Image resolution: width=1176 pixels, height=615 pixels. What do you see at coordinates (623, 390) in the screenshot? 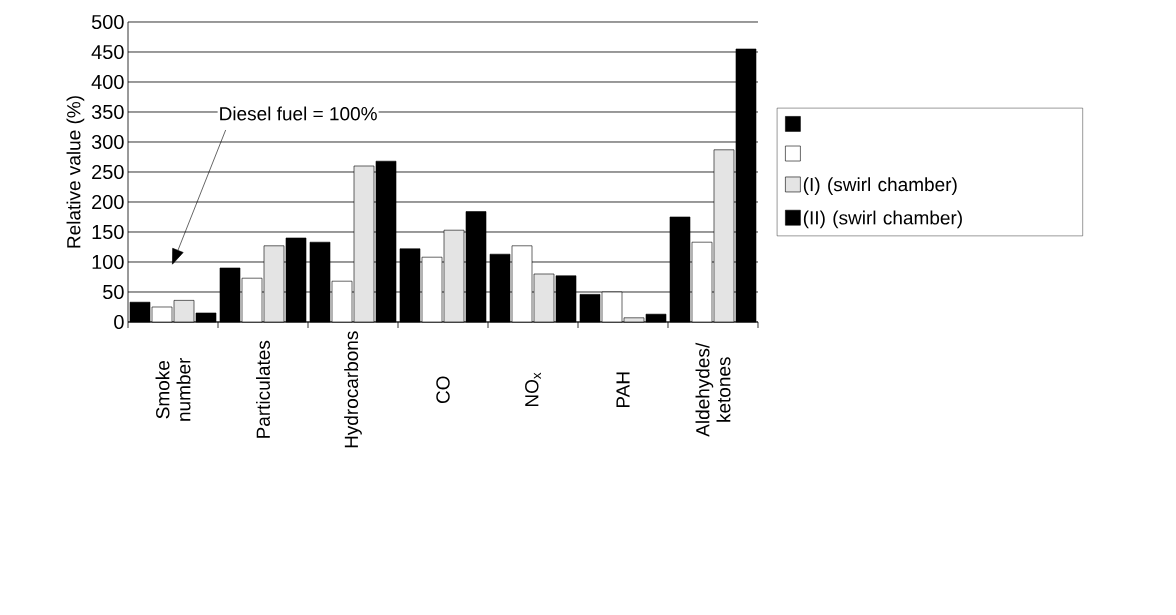
I see `x-tick-label: PAH` at bounding box center [623, 390].